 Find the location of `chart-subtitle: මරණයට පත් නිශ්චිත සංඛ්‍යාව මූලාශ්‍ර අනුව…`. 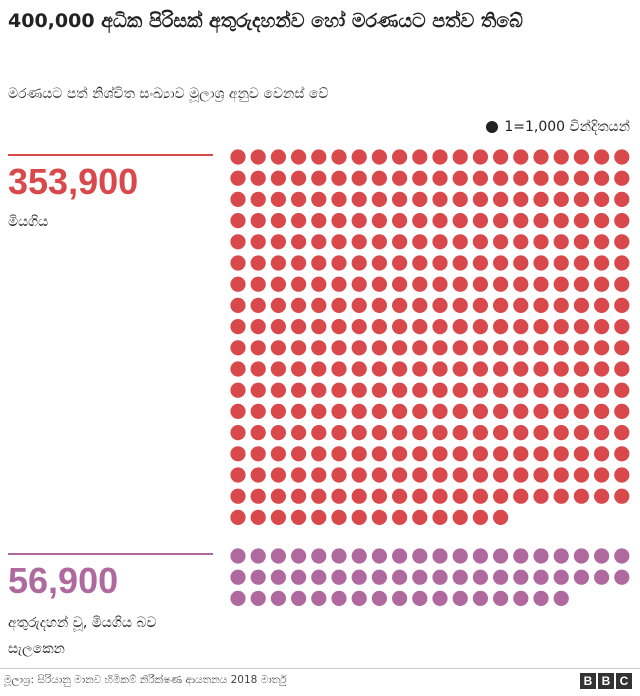

chart-subtitle: මරණයට පත් නිශ්චිත සංඛ්‍යාව මූලාශ්‍ර අනුව… is located at coordinates (168, 94).